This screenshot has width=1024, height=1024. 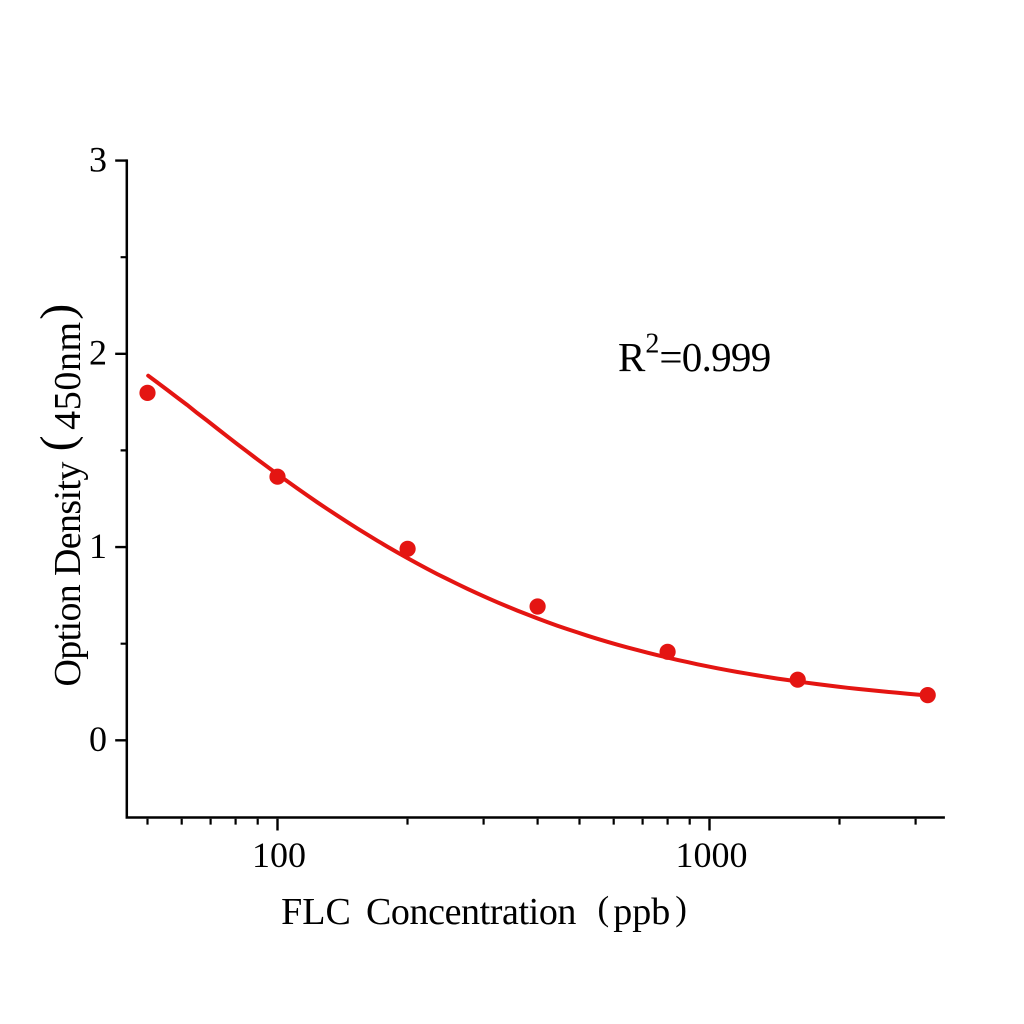 What do you see at coordinates (694, 355) in the screenshot?
I see `svg-text: R2=0.999` at bounding box center [694, 355].